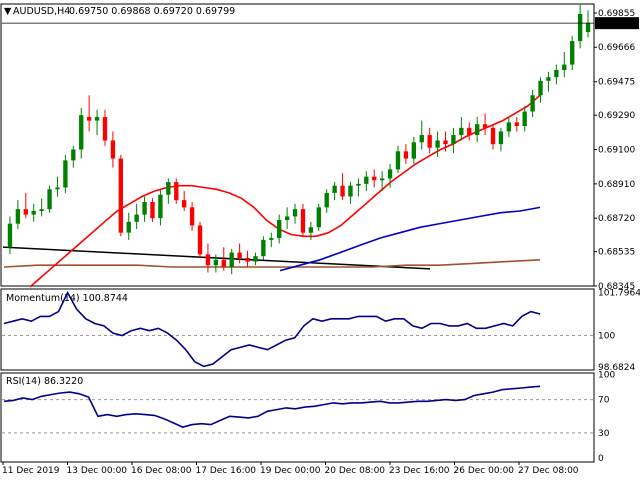 Image resolution: width=640 pixels, height=480 pixels. Describe the element at coordinates (616, 48) in the screenshot. I see `price-tick-label: 0.69666` at that location.